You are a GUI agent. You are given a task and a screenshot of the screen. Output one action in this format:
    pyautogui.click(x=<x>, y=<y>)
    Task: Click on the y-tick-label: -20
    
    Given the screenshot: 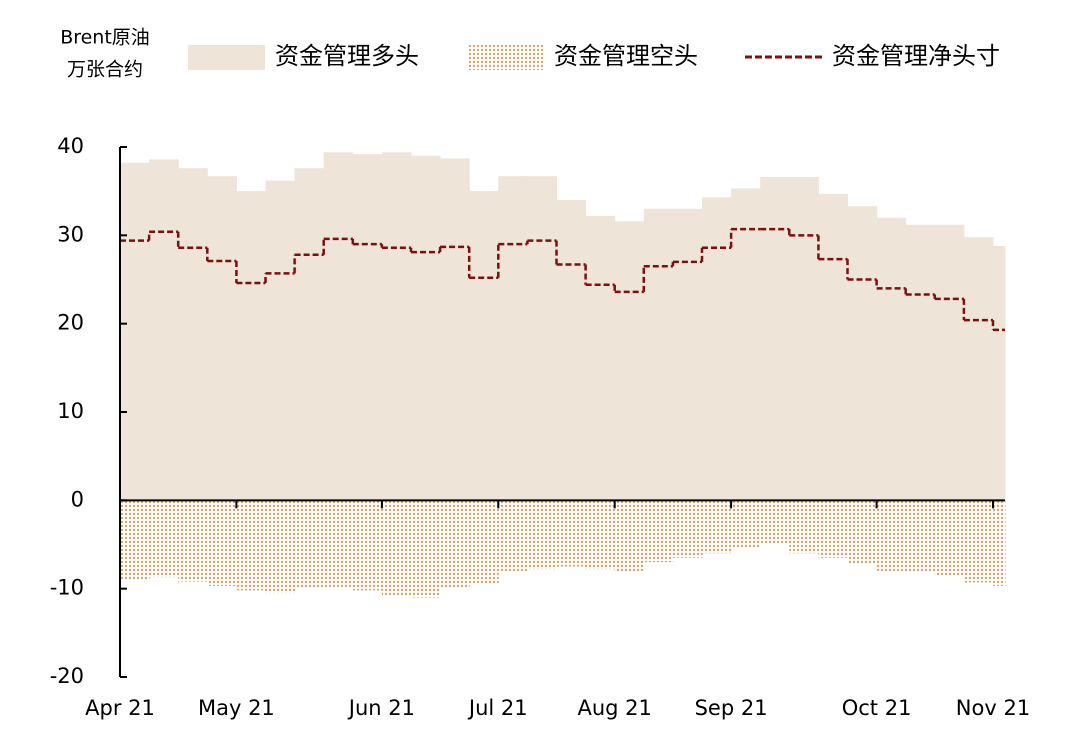 What is the action you would take?
    pyautogui.click(x=67, y=676)
    